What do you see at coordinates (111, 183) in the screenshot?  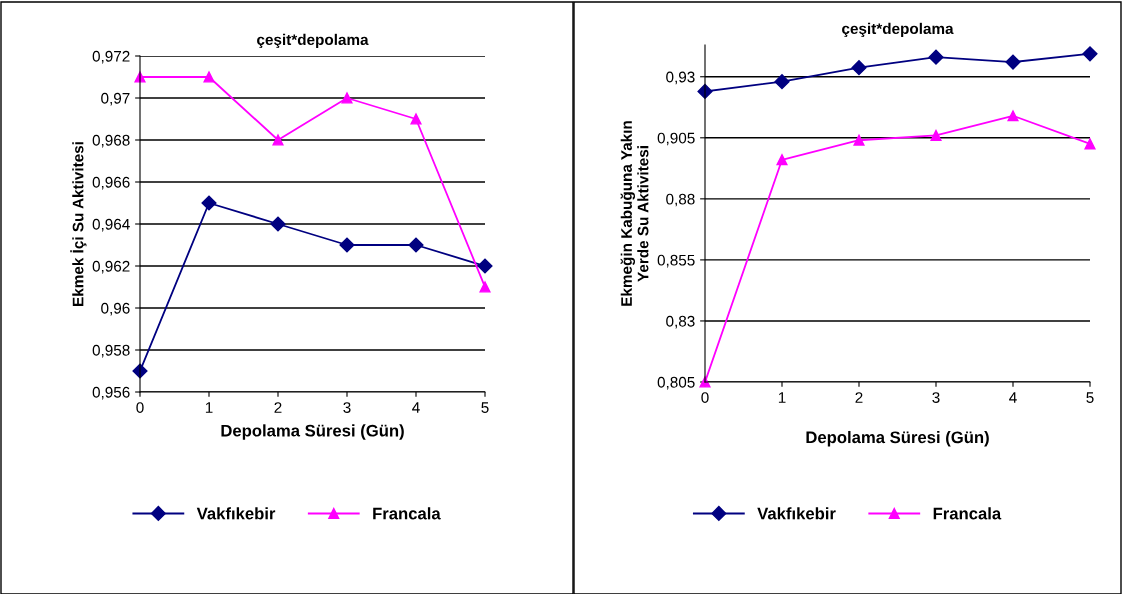 I see `y-tick-label: 0,966` at bounding box center [111, 183].